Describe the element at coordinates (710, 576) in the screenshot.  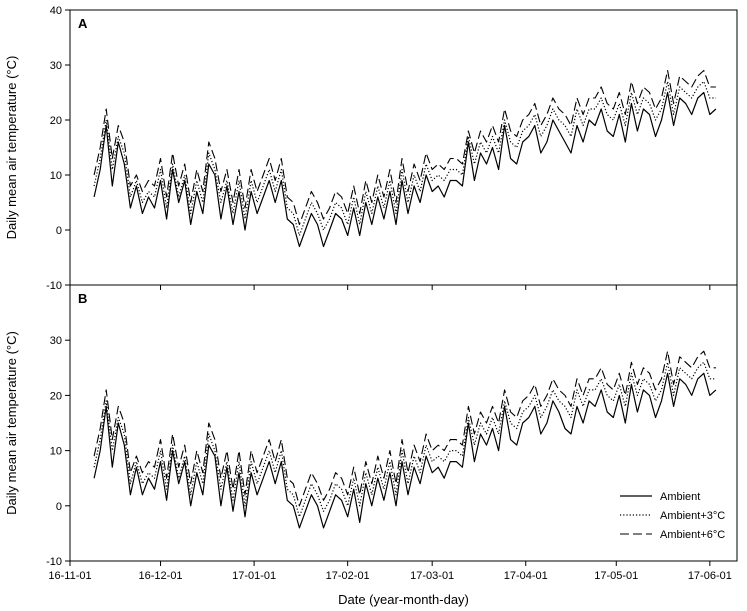
I see `x-tick-label: 17-06-01` at that location.